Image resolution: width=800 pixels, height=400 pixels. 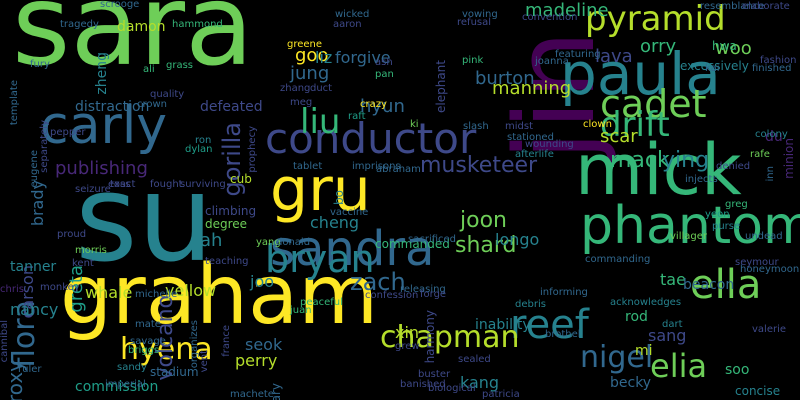 What do you see at coordinates (382, 106) in the screenshot?
I see `word-hyun: hyun` at bounding box center [382, 106].